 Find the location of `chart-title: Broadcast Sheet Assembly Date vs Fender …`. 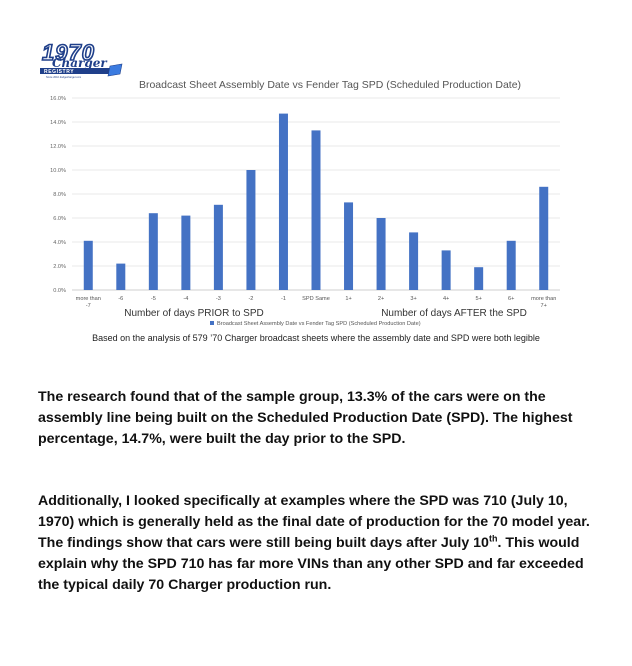

chart-title: Broadcast Sheet Assembly Date vs Fender … is located at coordinates (330, 85).